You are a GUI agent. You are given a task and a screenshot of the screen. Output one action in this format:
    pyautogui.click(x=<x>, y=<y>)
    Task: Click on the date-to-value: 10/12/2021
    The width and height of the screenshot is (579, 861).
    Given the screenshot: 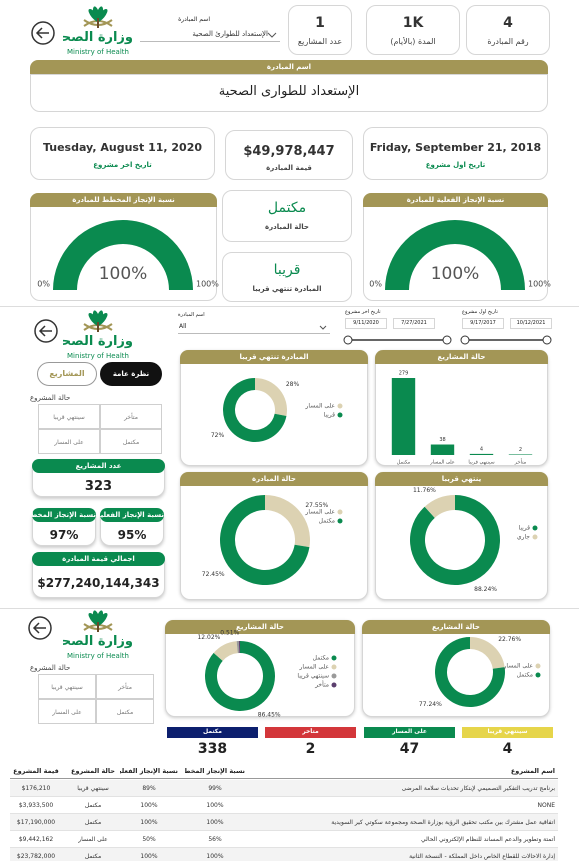 What is the action you would take?
    pyautogui.click(x=531, y=323)
    